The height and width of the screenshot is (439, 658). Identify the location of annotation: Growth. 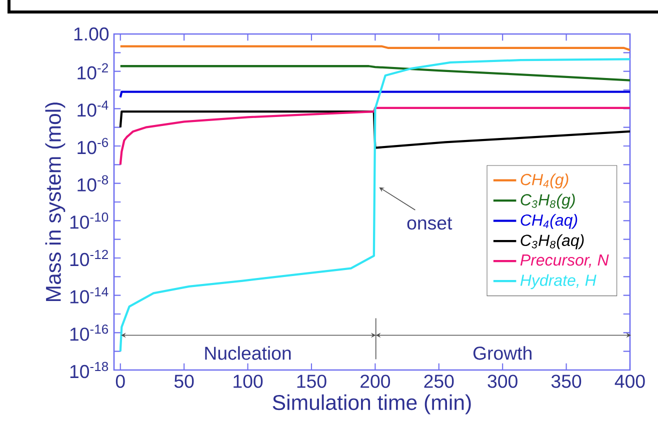
(502, 353).